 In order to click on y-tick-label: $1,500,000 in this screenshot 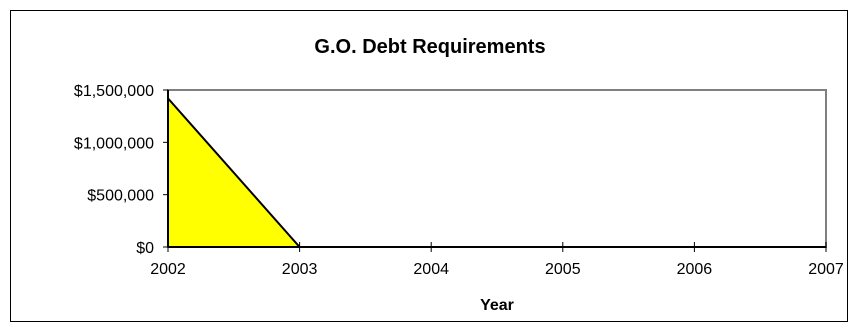, I will do `click(114, 91)`.